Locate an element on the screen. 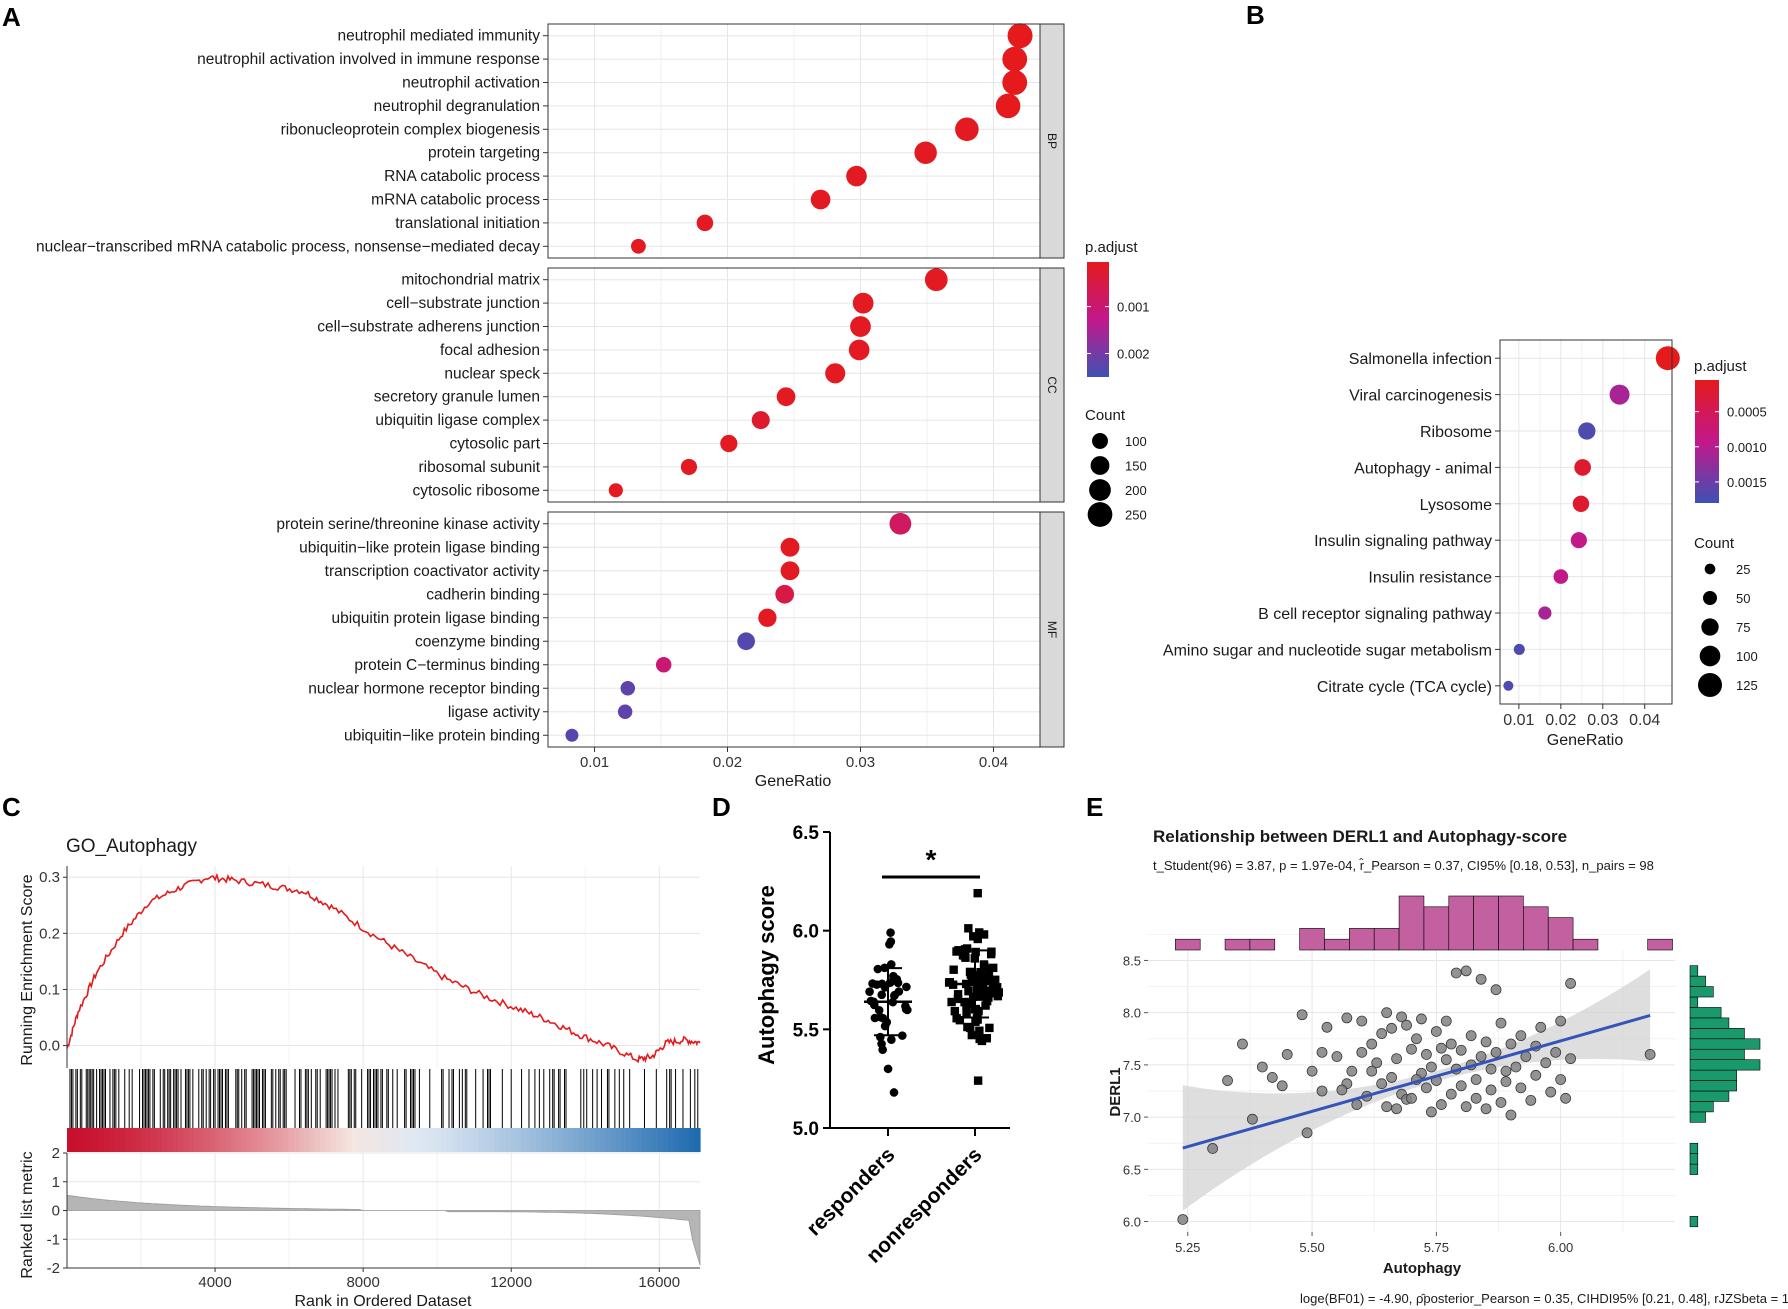 The image size is (1788, 1309). a-term-label: transcription coactivator activity is located at coordinates (433, 571).